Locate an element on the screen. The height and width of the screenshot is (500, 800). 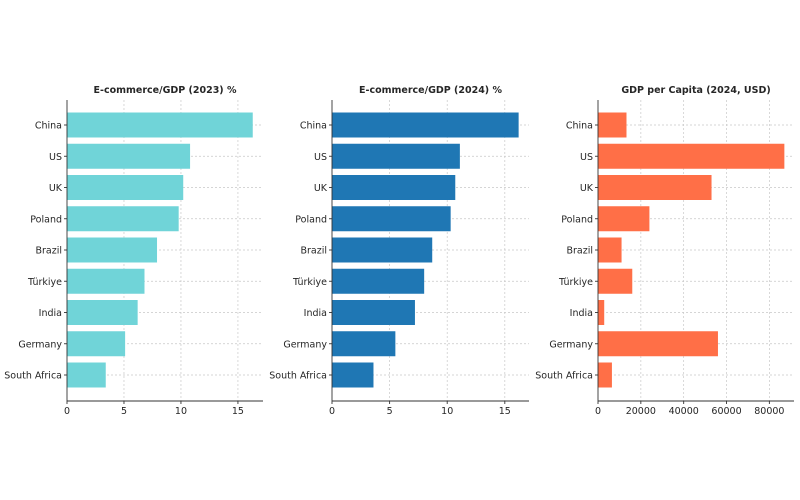
x-axis-tick-labels: 0 20000 40000 60000 80000 is located at coordinates (689, 409).